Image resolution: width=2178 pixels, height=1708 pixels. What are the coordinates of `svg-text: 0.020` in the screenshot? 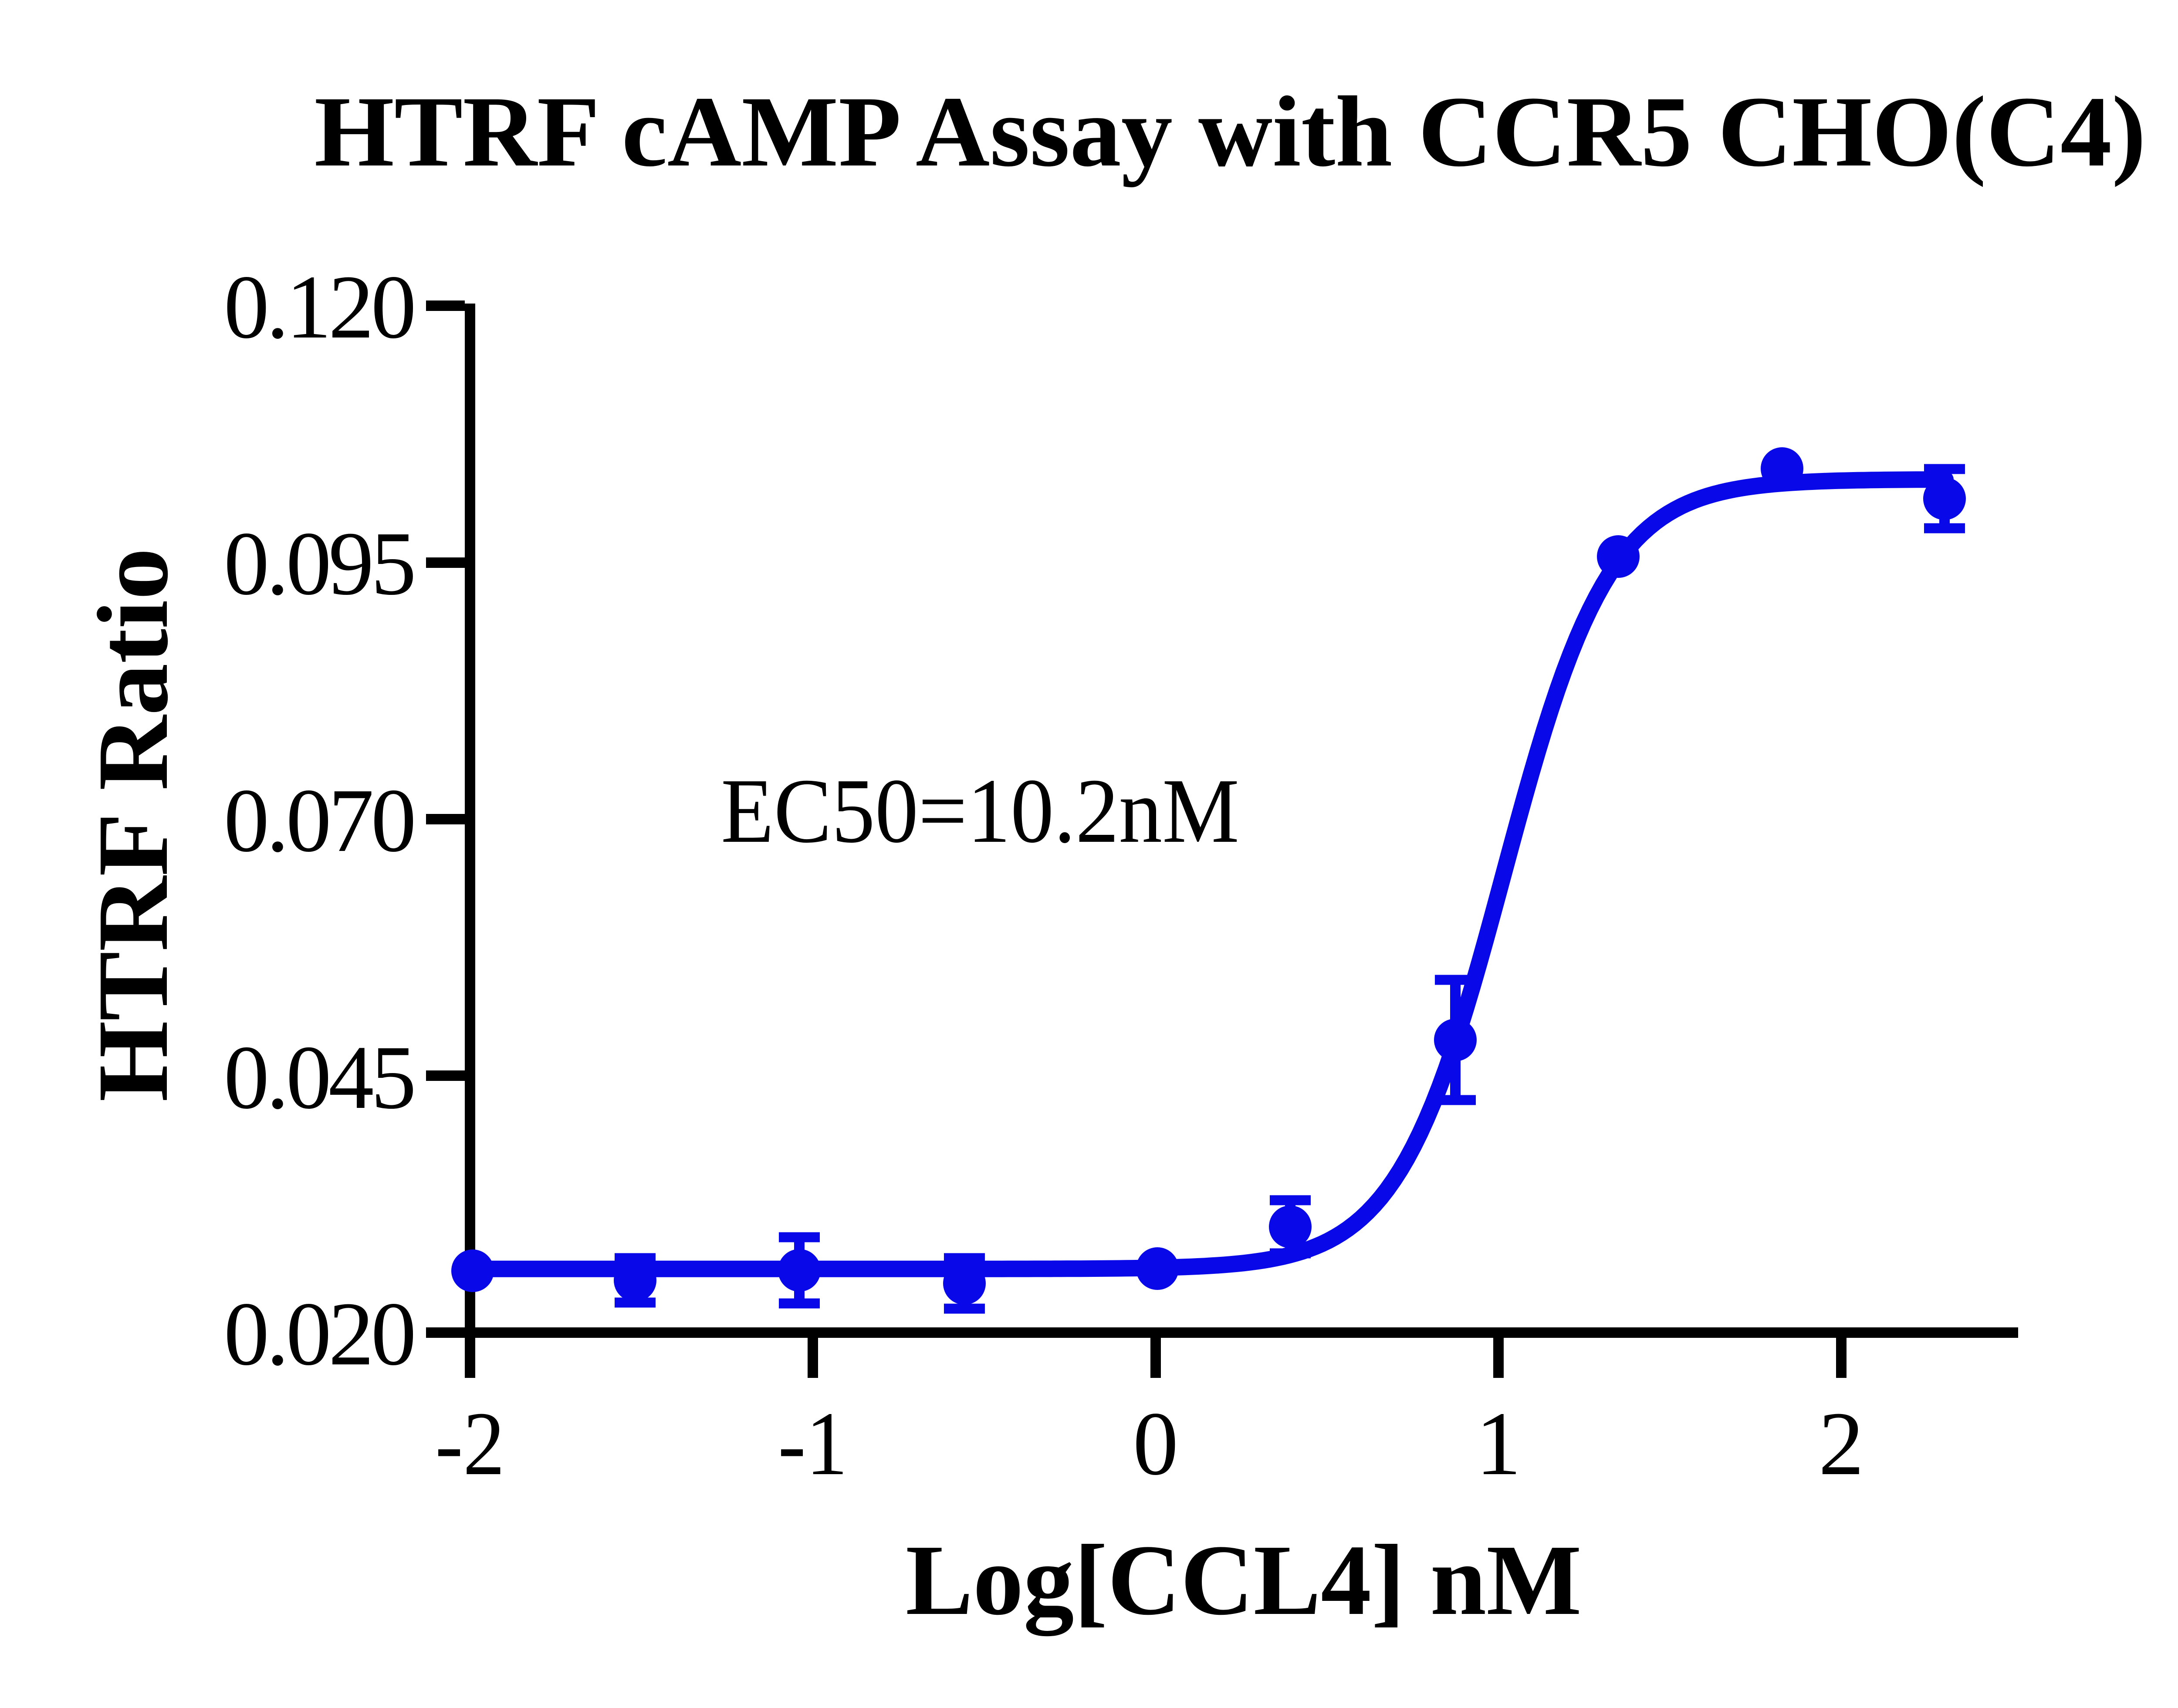 It's located at (318, 1334).